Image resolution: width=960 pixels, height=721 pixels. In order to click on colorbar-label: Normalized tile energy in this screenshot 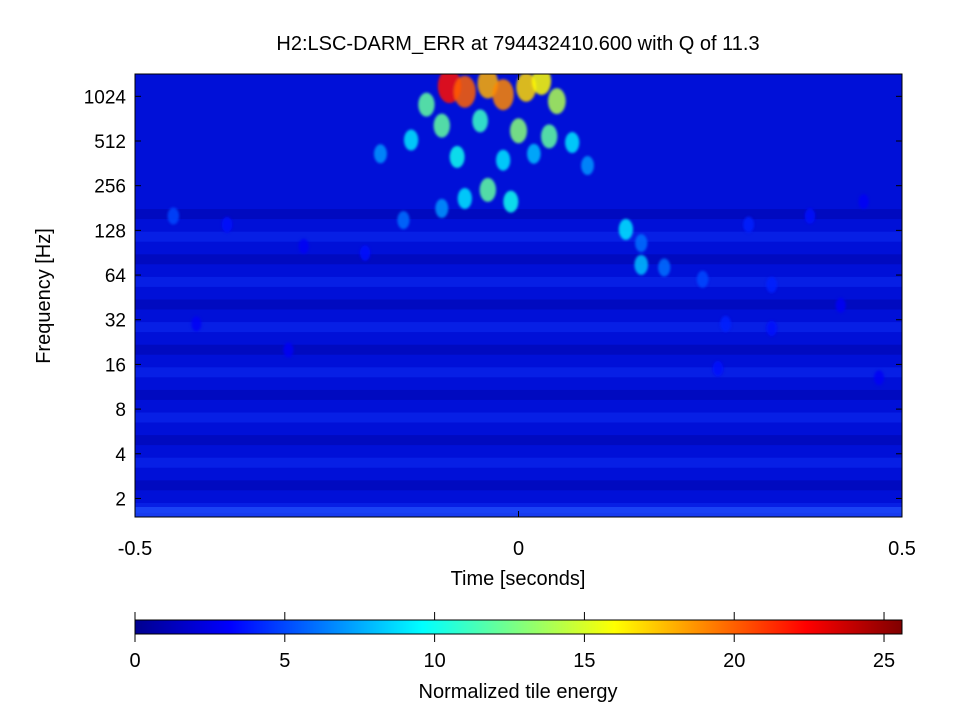, I will do `click(518, 692)`.